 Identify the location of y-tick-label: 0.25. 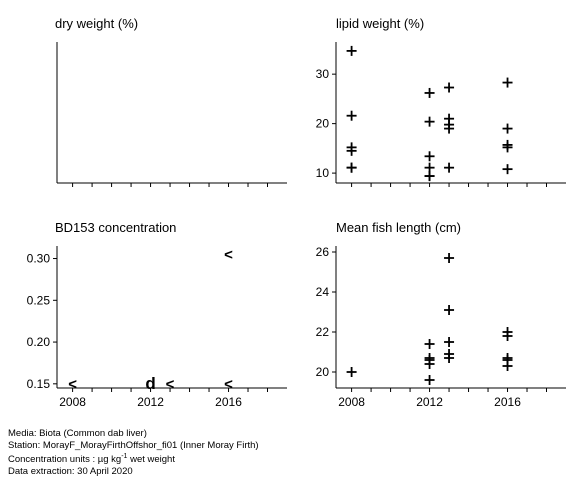
(39, 300).